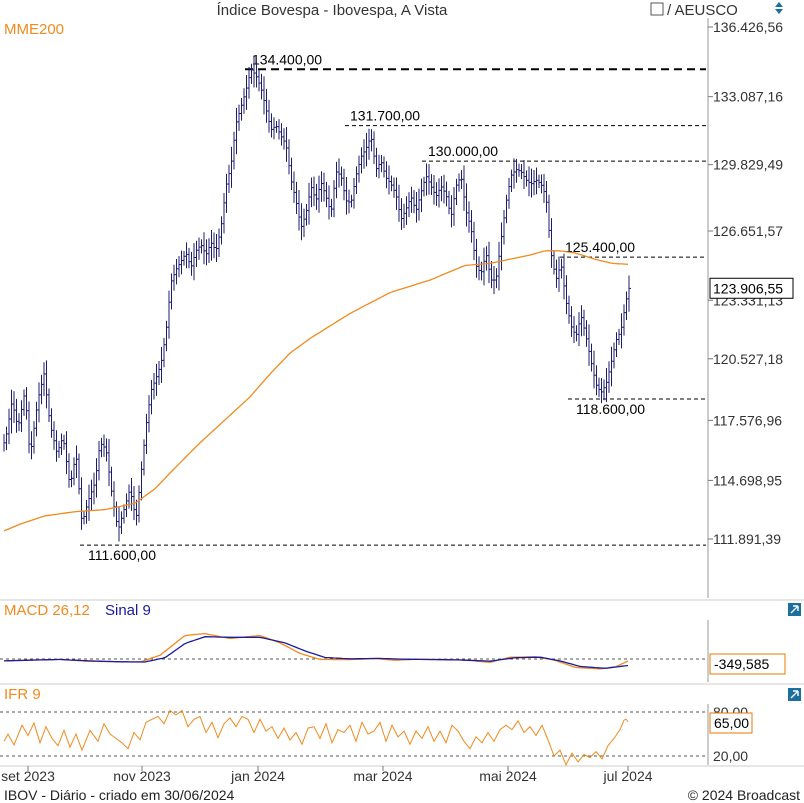  Describe the element at coordinates (748, 165) in the screenshot. I see `y-tick-label: 129.829,49` at that location.